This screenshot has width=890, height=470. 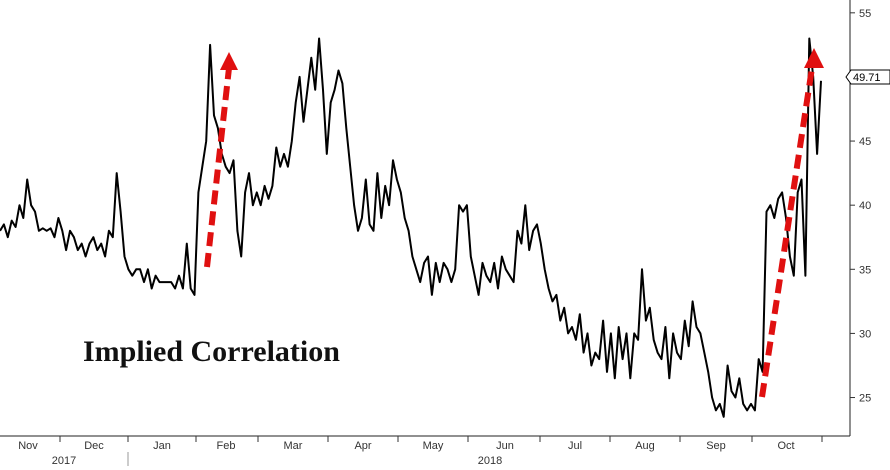 I want to click on x-tick-label-jul: Jul, so click(x=575, y=446).